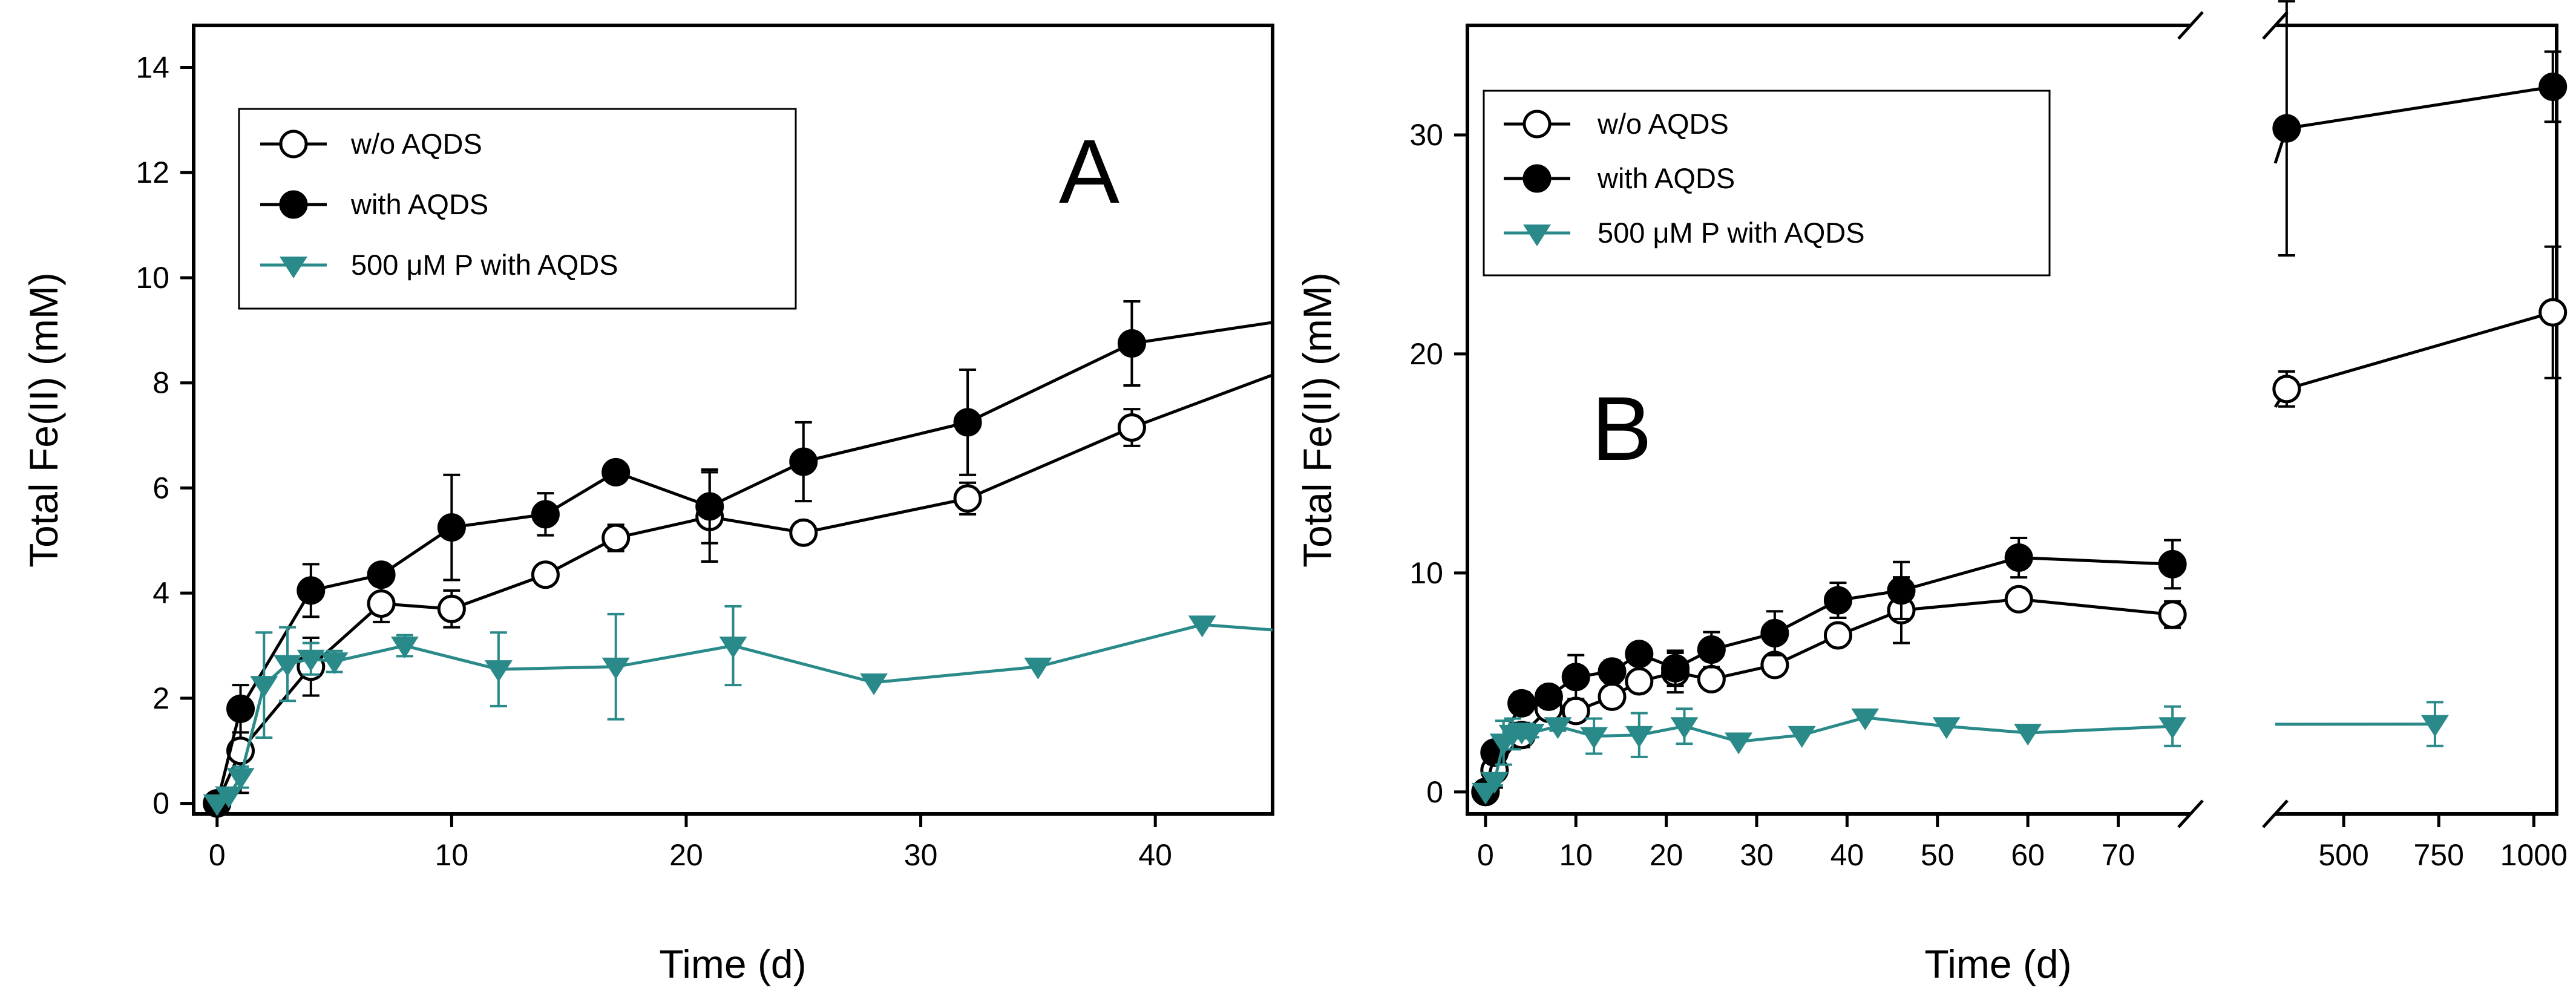 Image resolution: width=2576 pixels, height=993 pixels. Describe the element at coordinates (152, 172) in the screenshot. I see `y-tick-label-12: 12` at that location.